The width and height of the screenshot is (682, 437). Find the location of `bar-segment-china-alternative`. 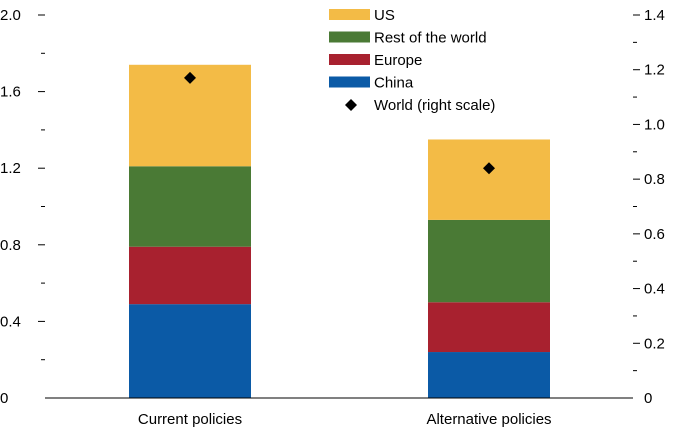

bar-segment-china-alternative is located at coordinates (489, 375).